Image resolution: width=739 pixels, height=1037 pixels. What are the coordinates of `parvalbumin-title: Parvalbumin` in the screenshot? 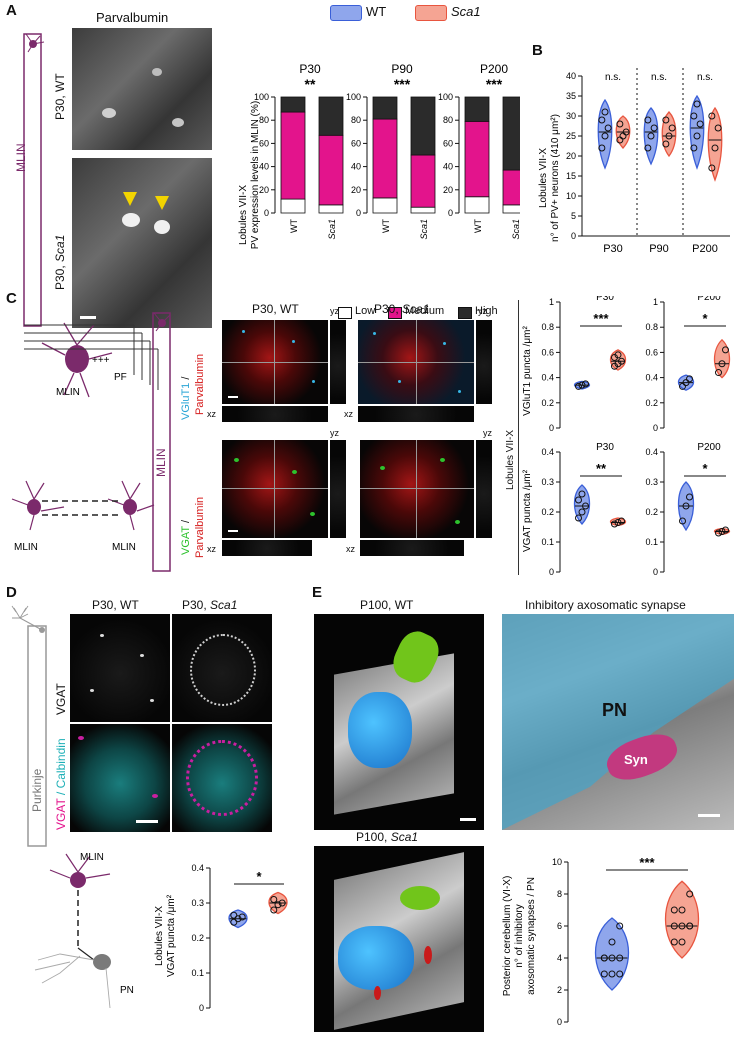 It's located at (132, 17).